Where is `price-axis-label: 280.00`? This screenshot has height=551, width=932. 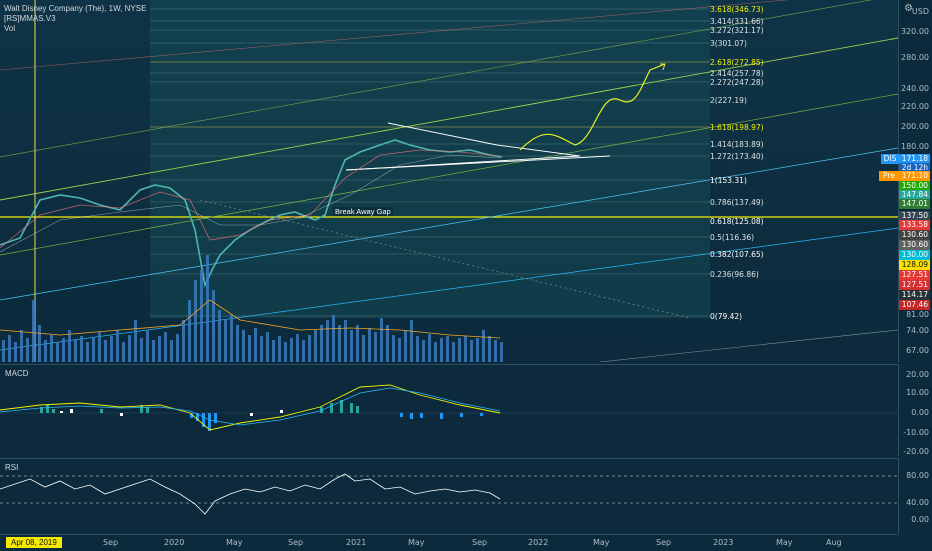
price-axis-label: 280.00 is located at coordinates (915, 57).